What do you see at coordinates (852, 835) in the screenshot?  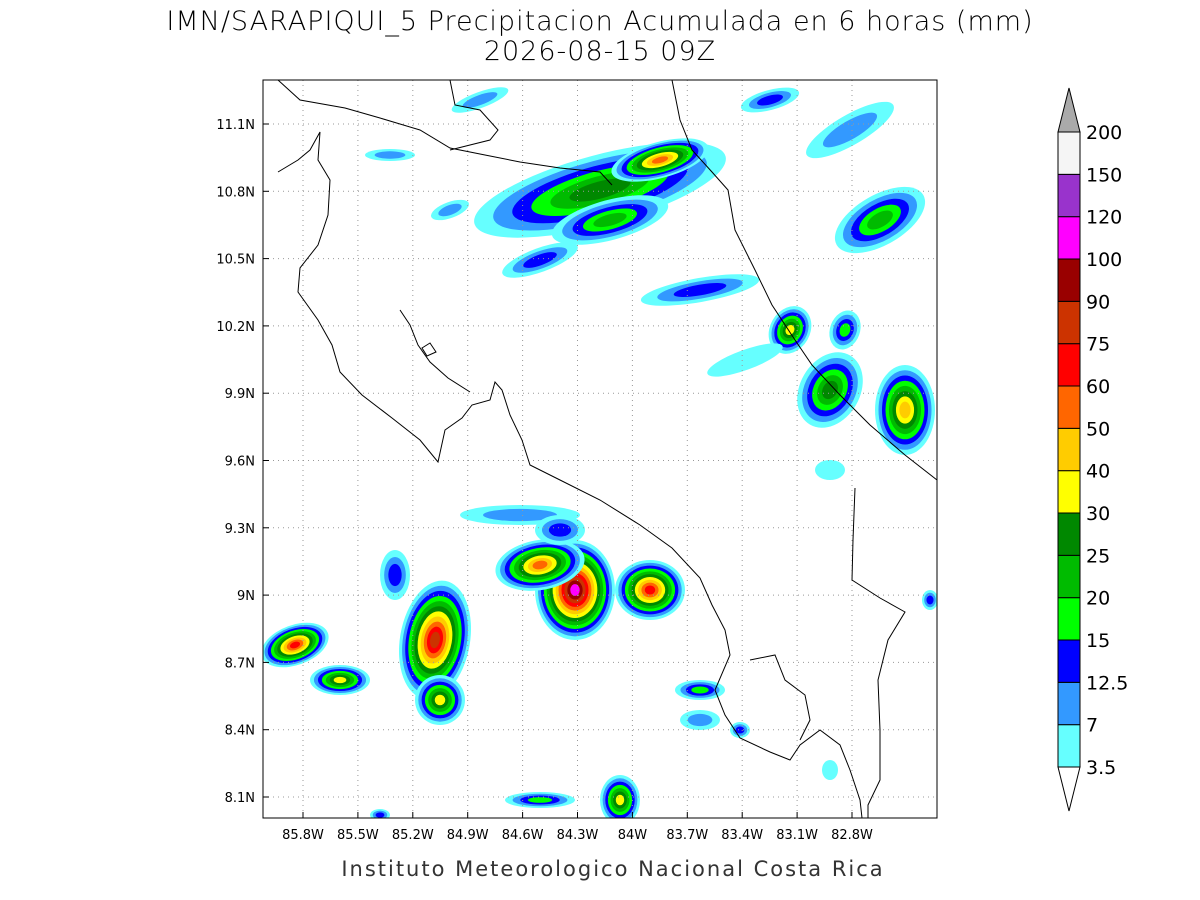 I see `lon-label: 82.8W` at bounding box center [852, 835].